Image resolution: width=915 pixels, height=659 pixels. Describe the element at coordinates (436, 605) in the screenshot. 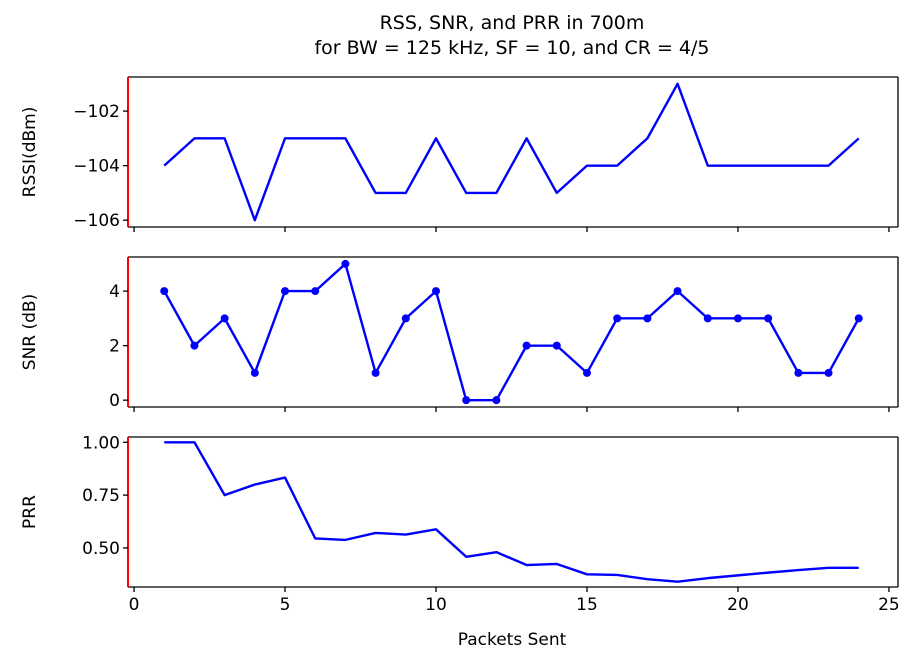

I see `x-tick-label: 10` at that location.